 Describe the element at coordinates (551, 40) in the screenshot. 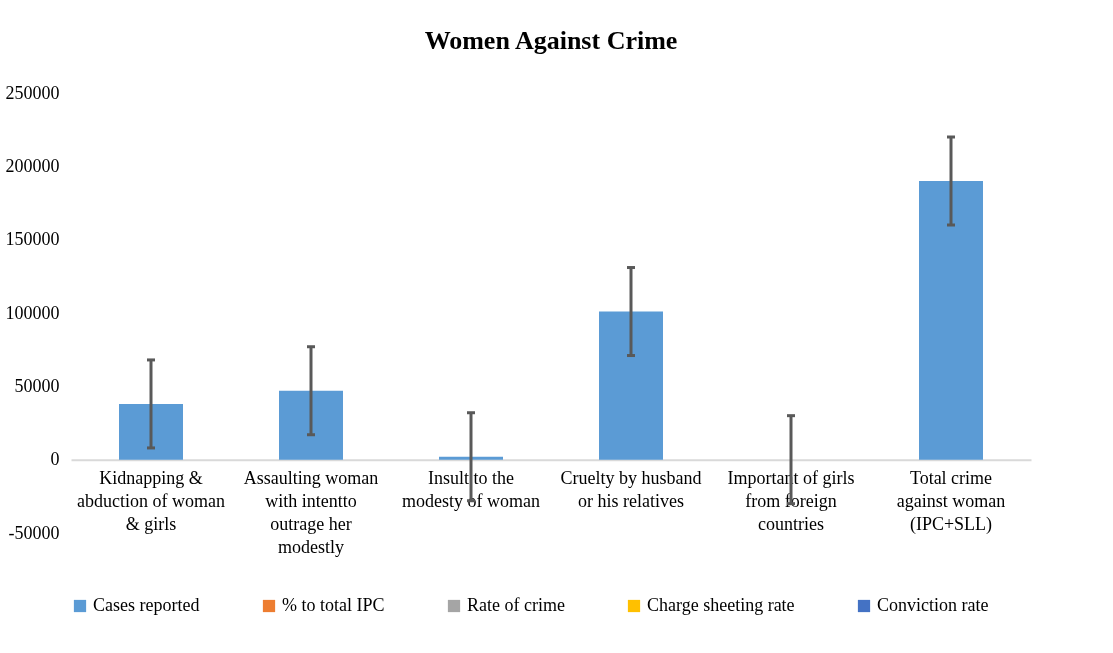

I see `chart-title: Women Against Crime` at that location.